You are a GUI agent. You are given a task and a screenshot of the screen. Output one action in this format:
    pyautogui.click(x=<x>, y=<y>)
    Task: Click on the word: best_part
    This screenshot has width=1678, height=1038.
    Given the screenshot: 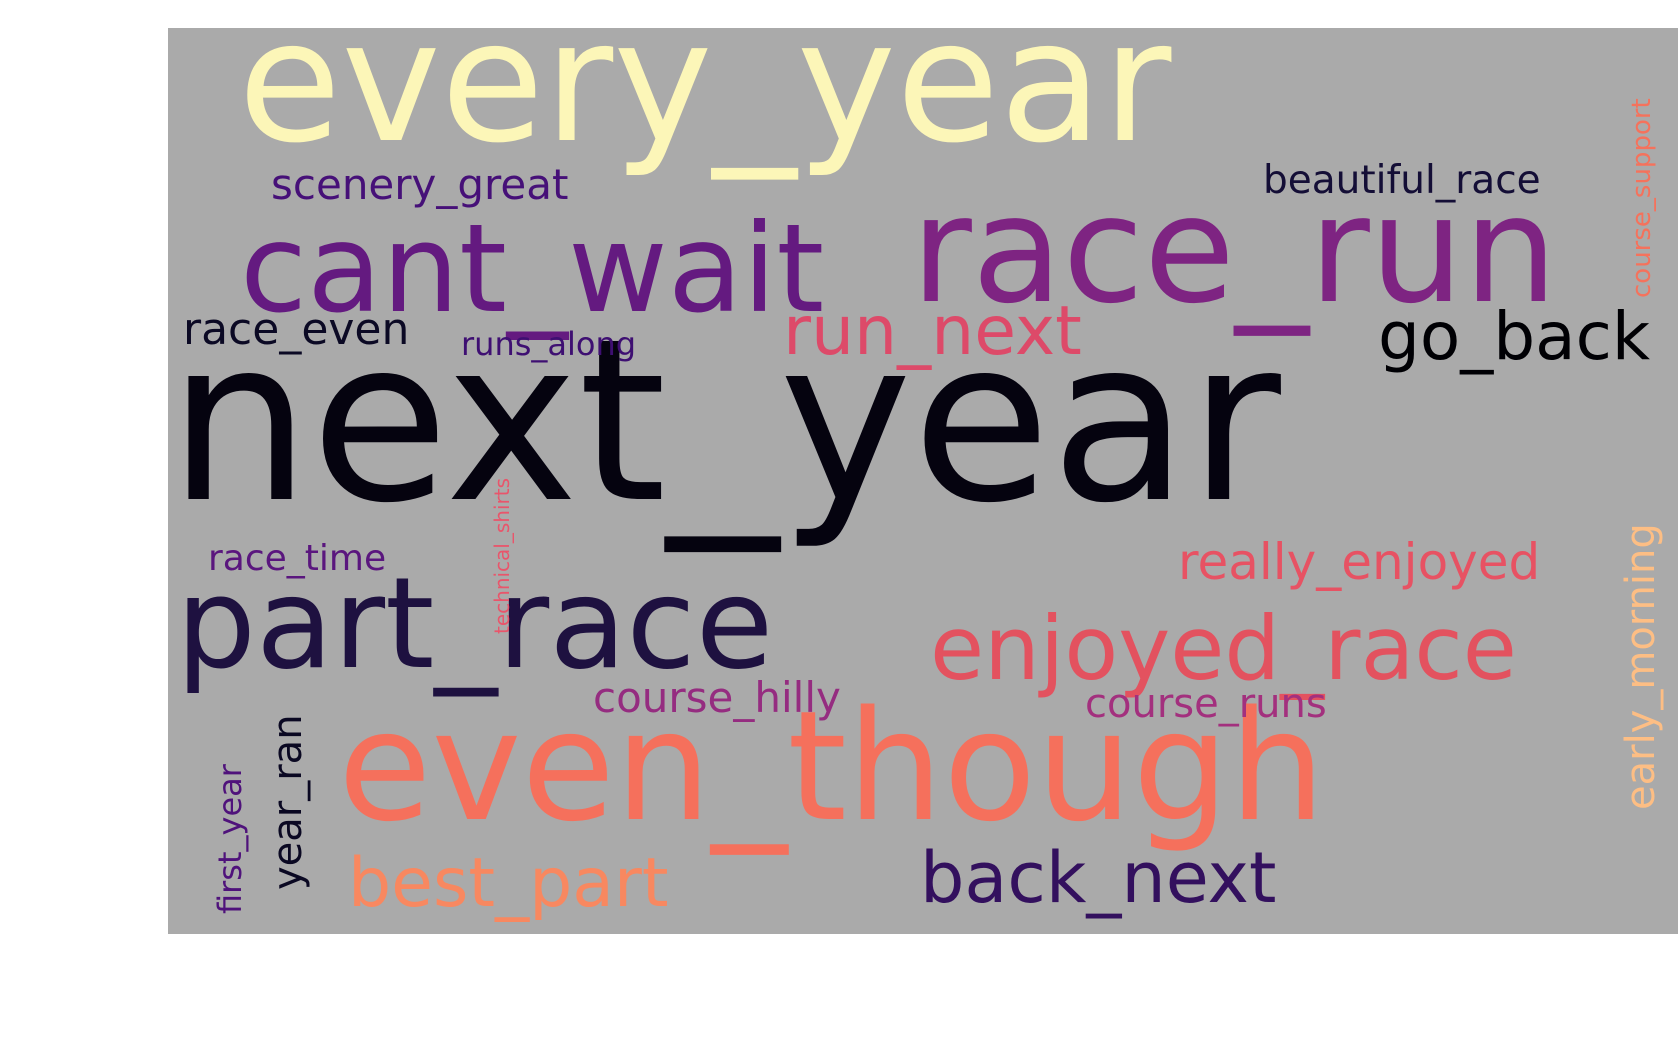 What is the action you would take?
    pyautogui.click(x=508, y=883)
    